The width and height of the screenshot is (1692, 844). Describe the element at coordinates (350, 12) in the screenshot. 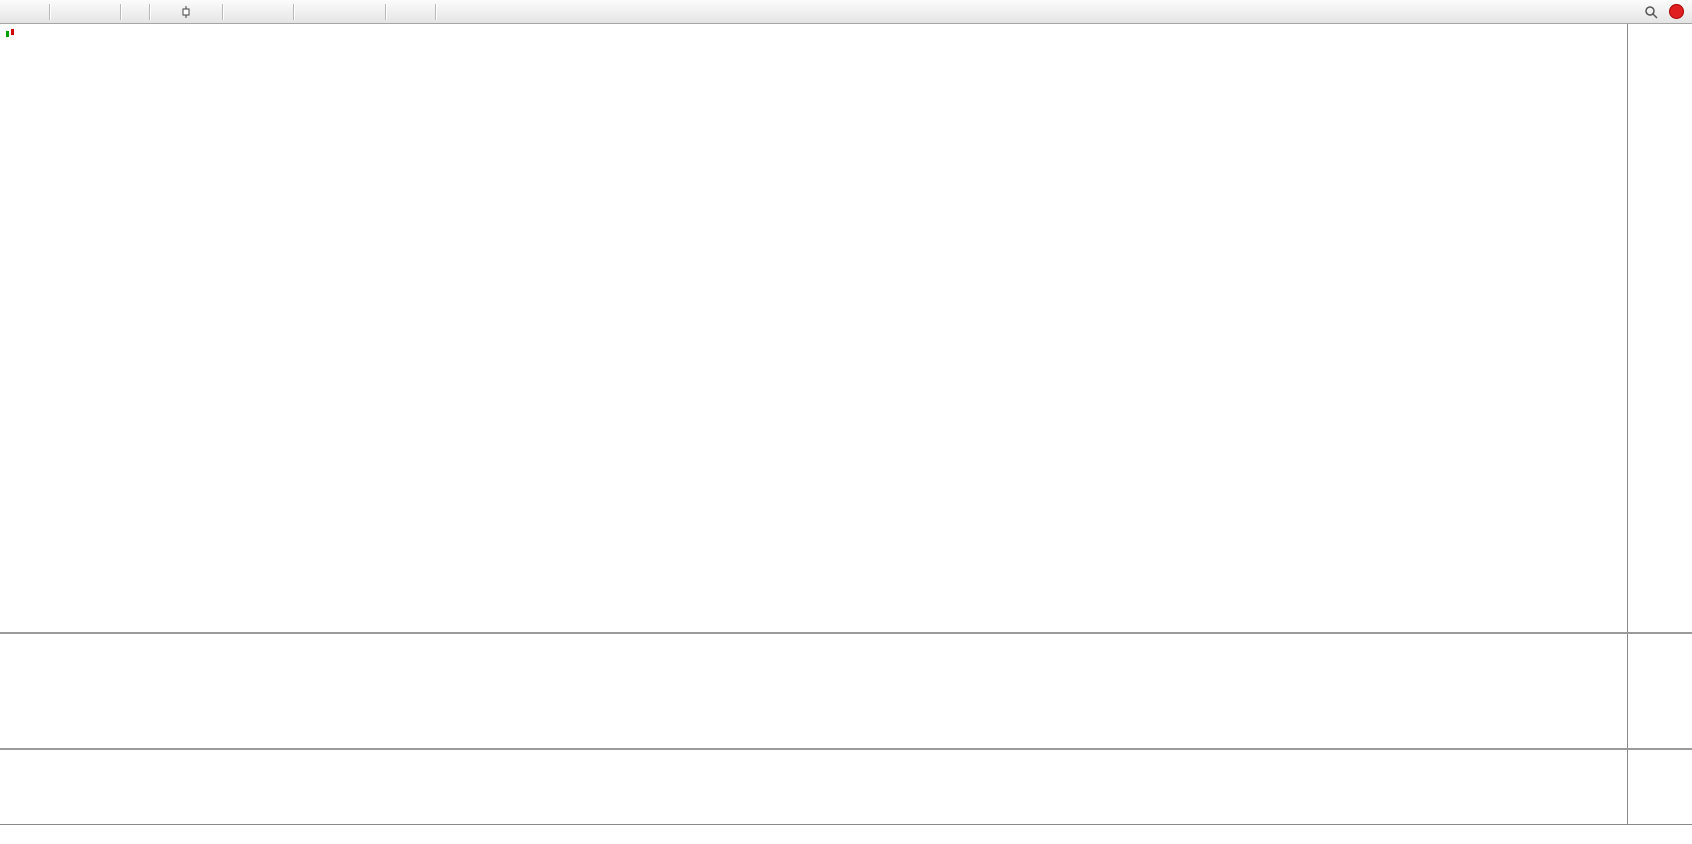

I see `periods-button` at that location.